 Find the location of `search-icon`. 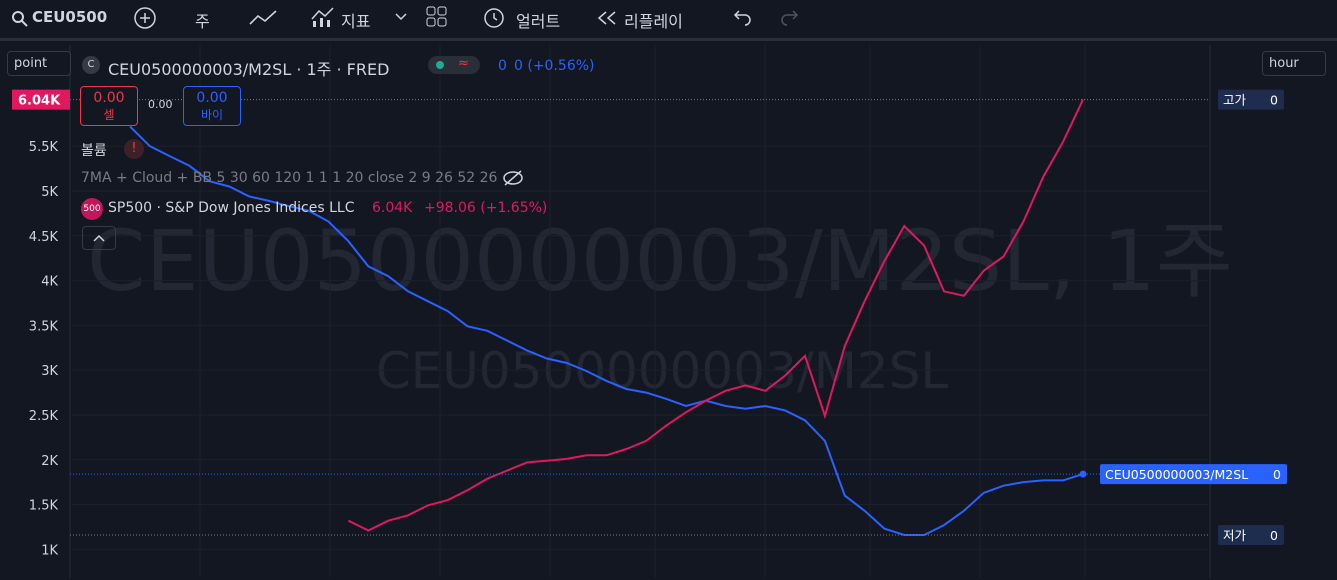

search-icon is located at coordinates (20, 19).